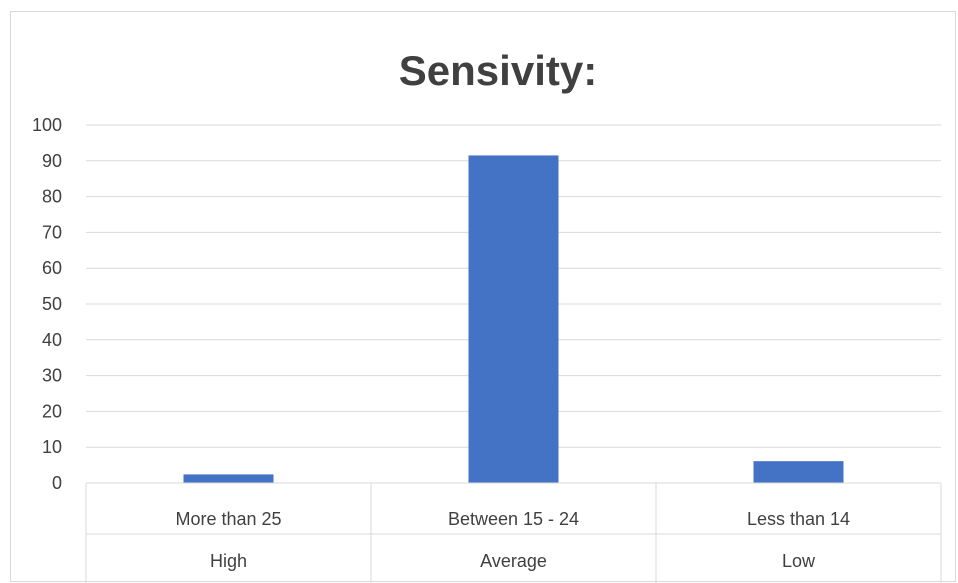 The height and width of the screenshot is (583, 958). Describe the element at coordinates (52, 197) in the screenshot. I see `y-tick-label: 80` at that location.